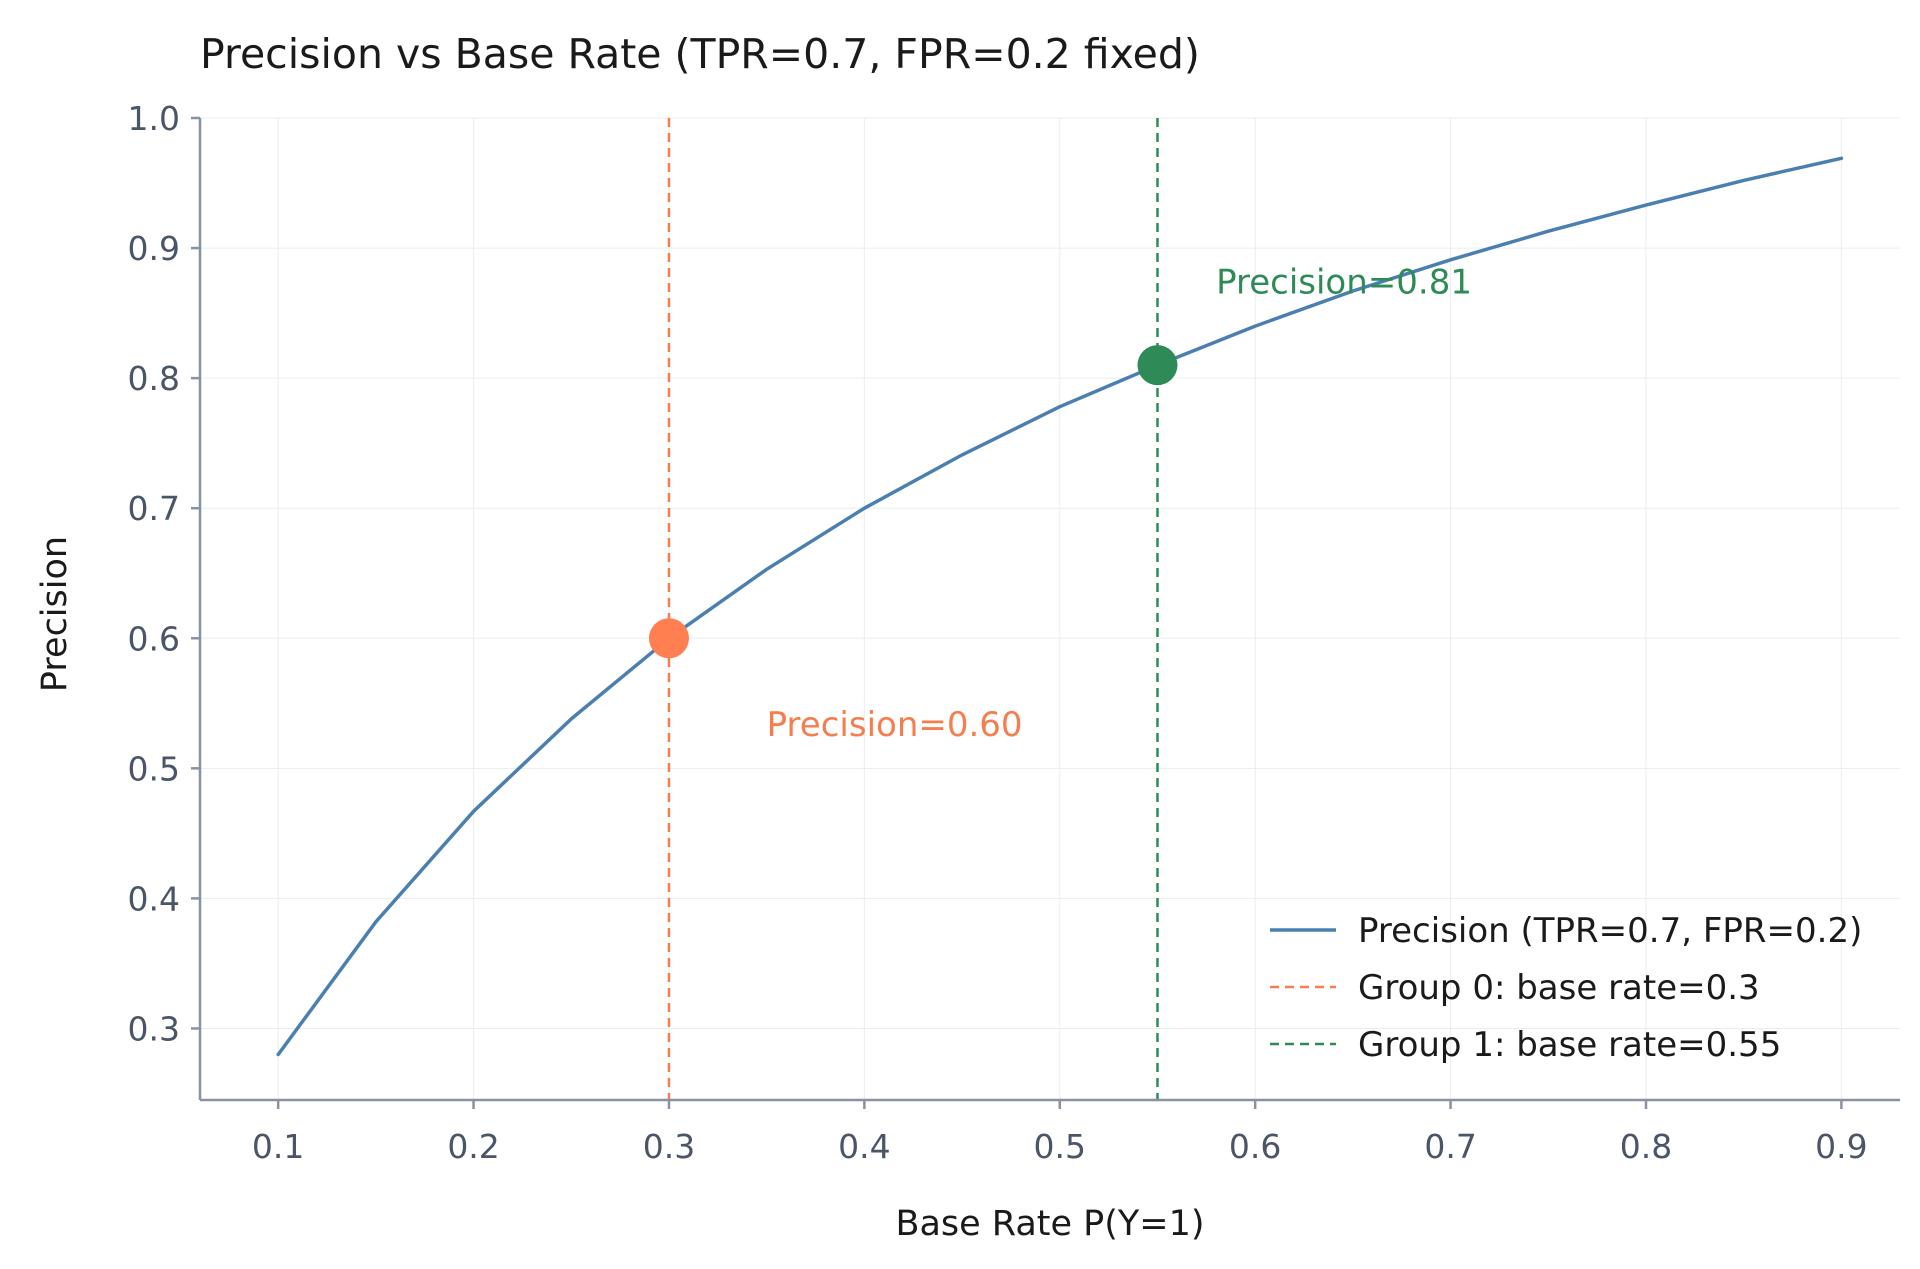 The width and height of the screenshot is (1920, 1269). I want to click on y-tick-label: 0.8, so click(154, 378).